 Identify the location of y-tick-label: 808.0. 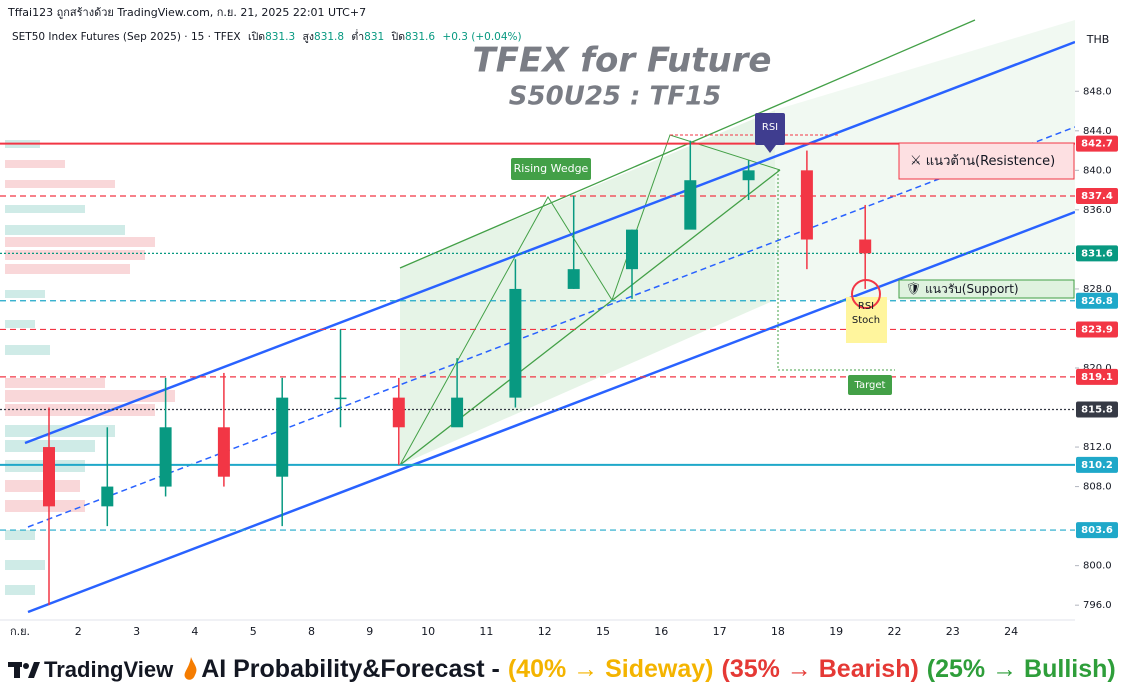
(1097, 487).